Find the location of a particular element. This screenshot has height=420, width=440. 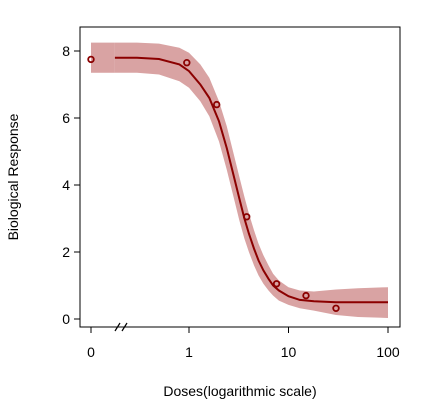

y-axis-title: Biological Response is located at coordinates (13, 176).